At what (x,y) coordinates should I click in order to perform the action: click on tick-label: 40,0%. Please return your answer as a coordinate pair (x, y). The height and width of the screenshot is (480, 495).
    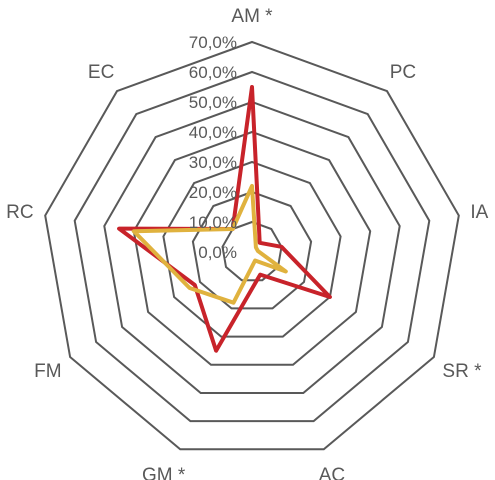
    Looking at the image, I should click on (213, 132).